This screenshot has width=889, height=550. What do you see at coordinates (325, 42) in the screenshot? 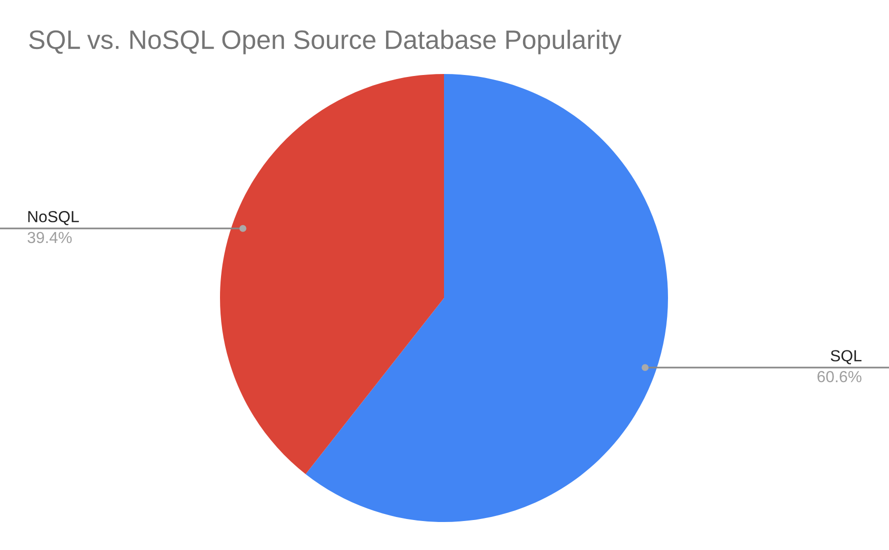
I see `chart-title: SQL vs. NoSQL Open Source Database Popularity` at bounding box center [325, 42].